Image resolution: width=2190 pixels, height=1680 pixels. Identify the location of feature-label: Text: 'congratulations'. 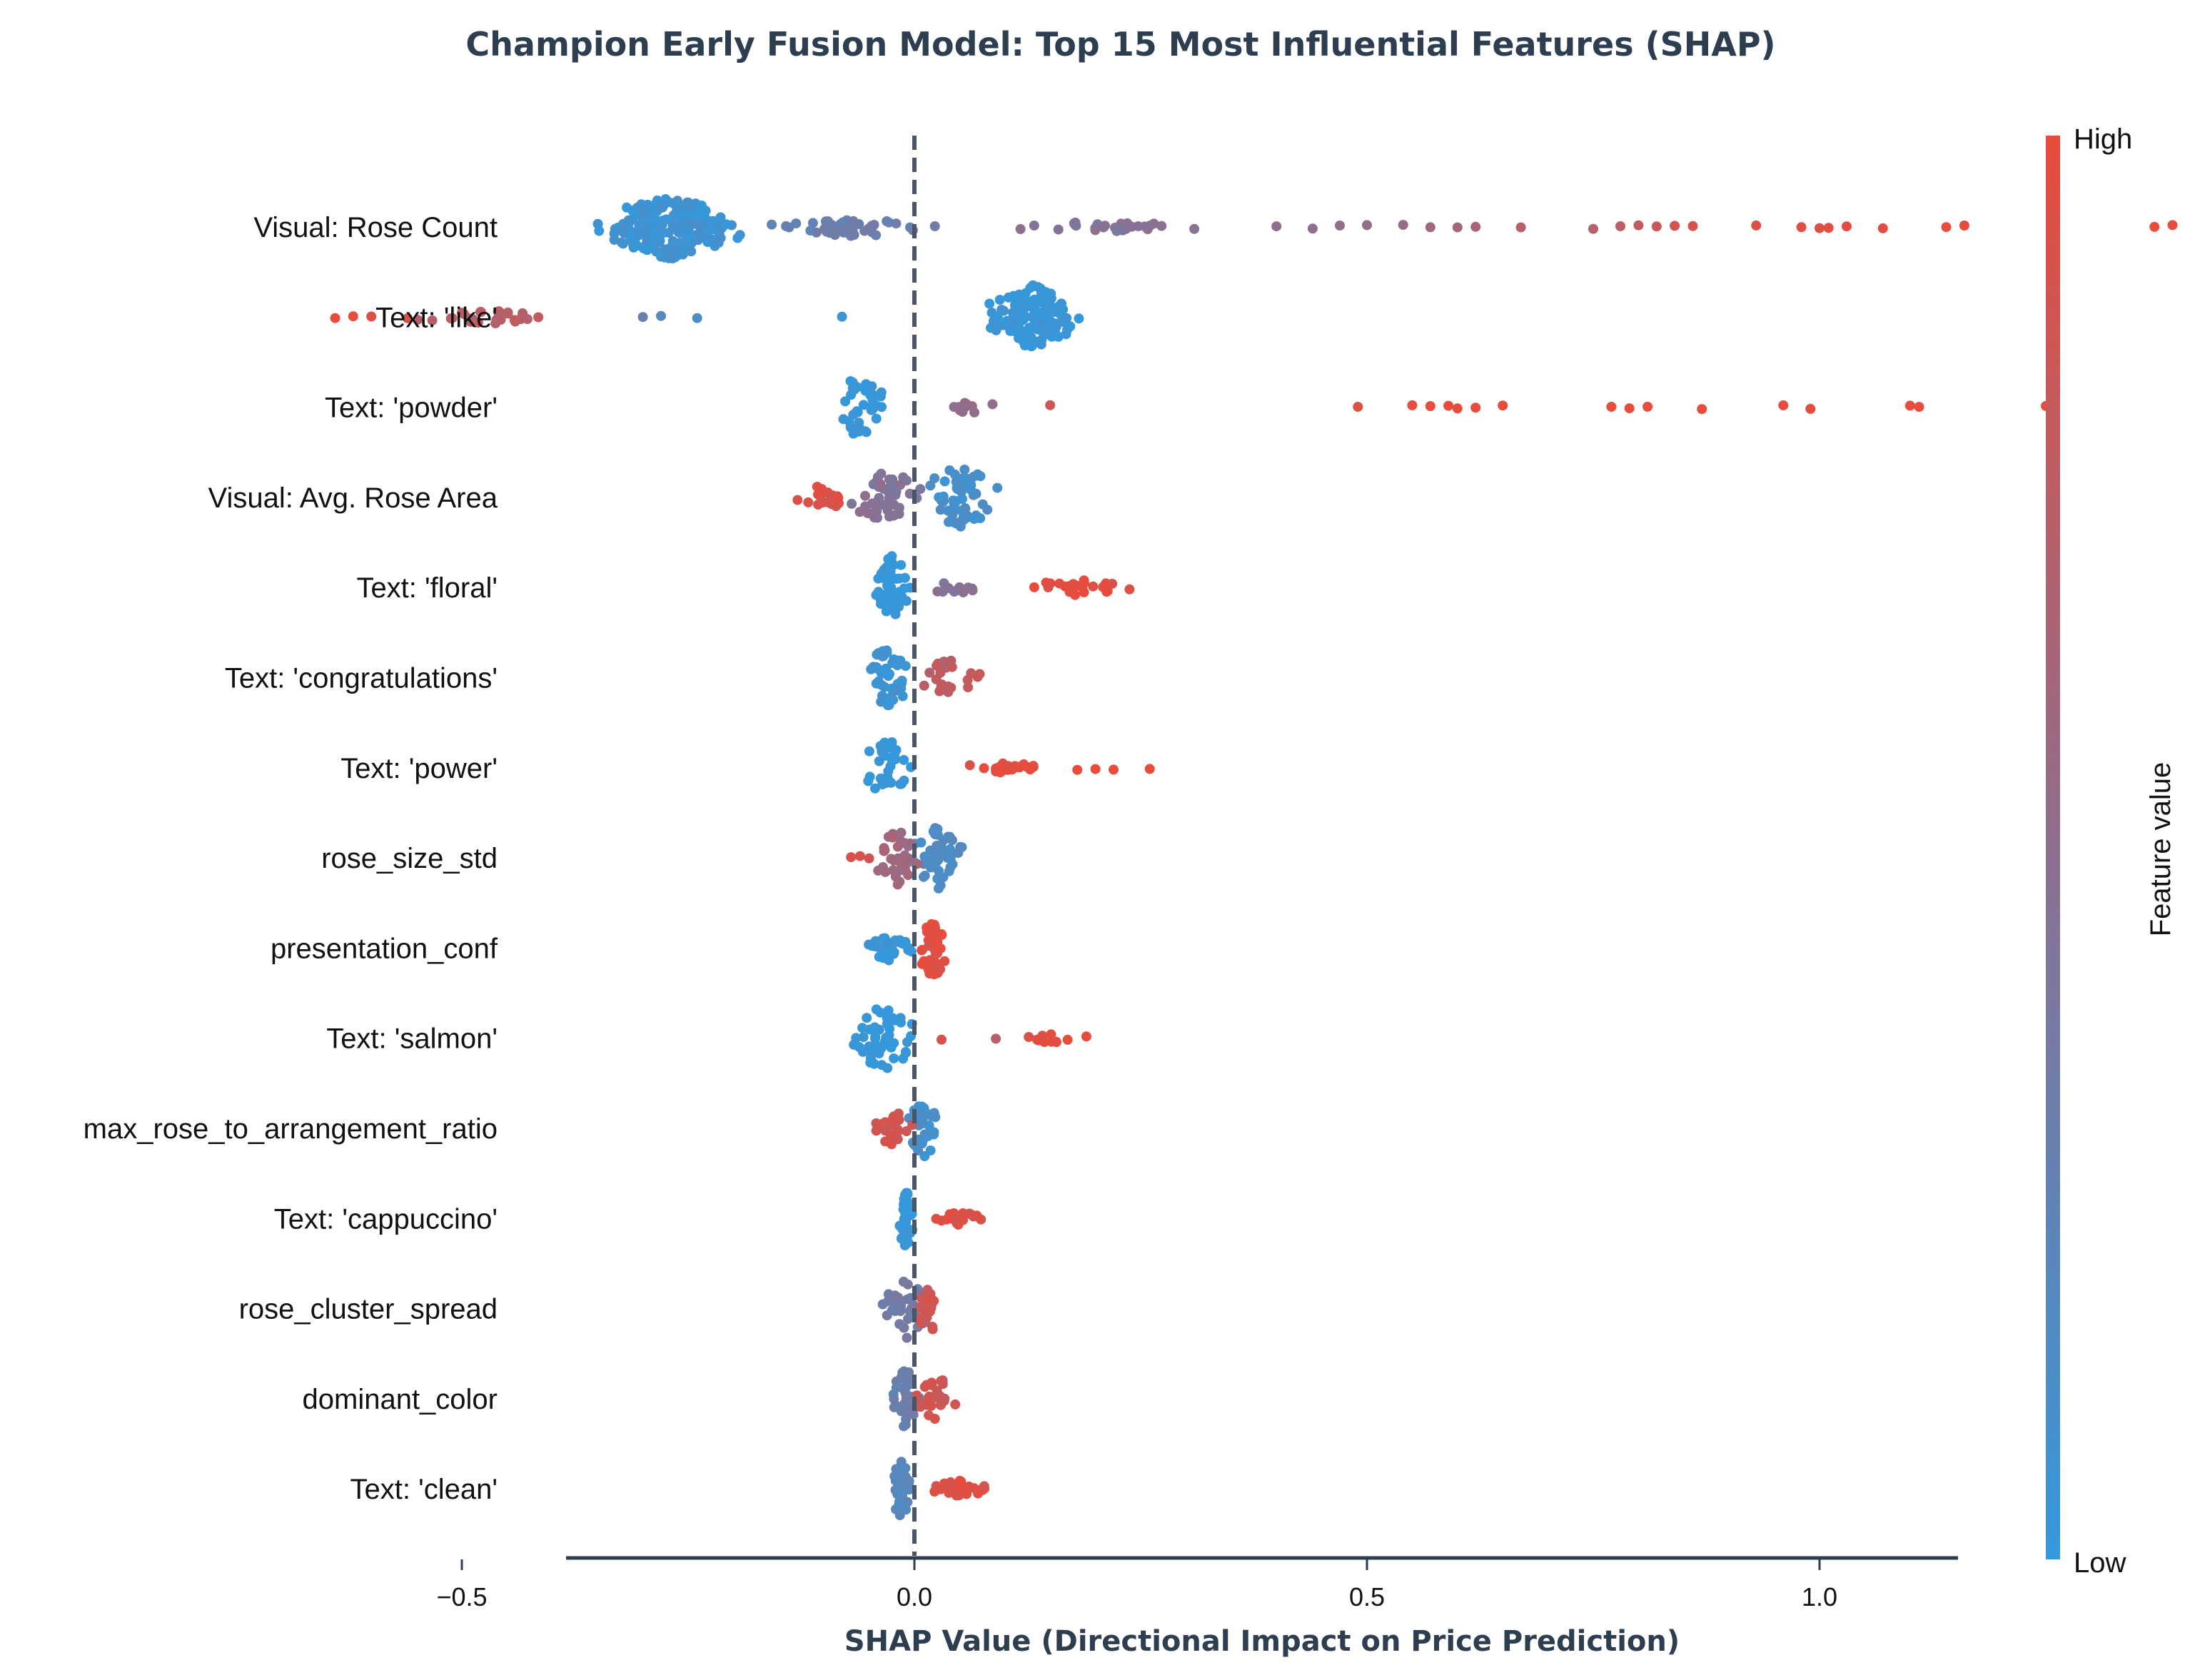
(361, 678).